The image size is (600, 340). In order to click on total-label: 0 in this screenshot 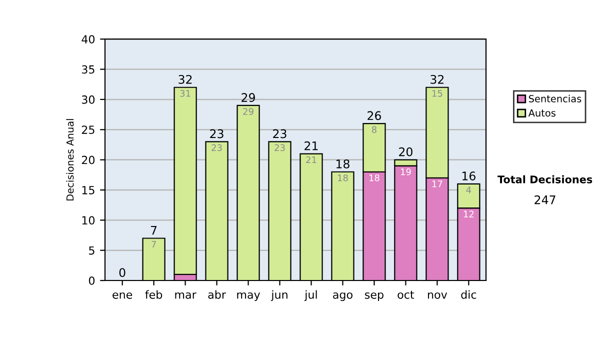, I will do `click(122, 273)`.